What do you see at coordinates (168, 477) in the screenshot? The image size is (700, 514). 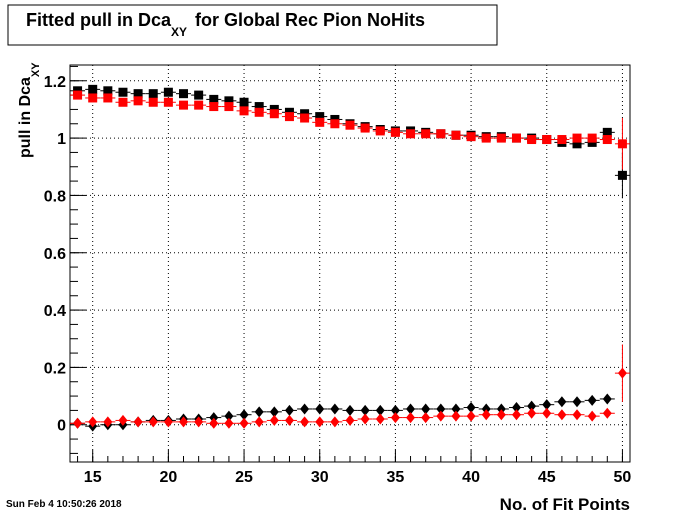 I see `x-tick-label: 20` at bounding box center [168, 477].